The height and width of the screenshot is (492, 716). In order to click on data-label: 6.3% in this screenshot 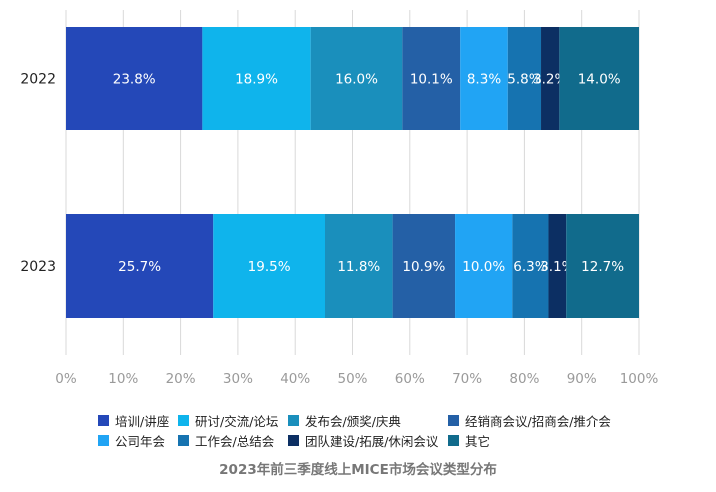, I will do `click(530, 267)`.